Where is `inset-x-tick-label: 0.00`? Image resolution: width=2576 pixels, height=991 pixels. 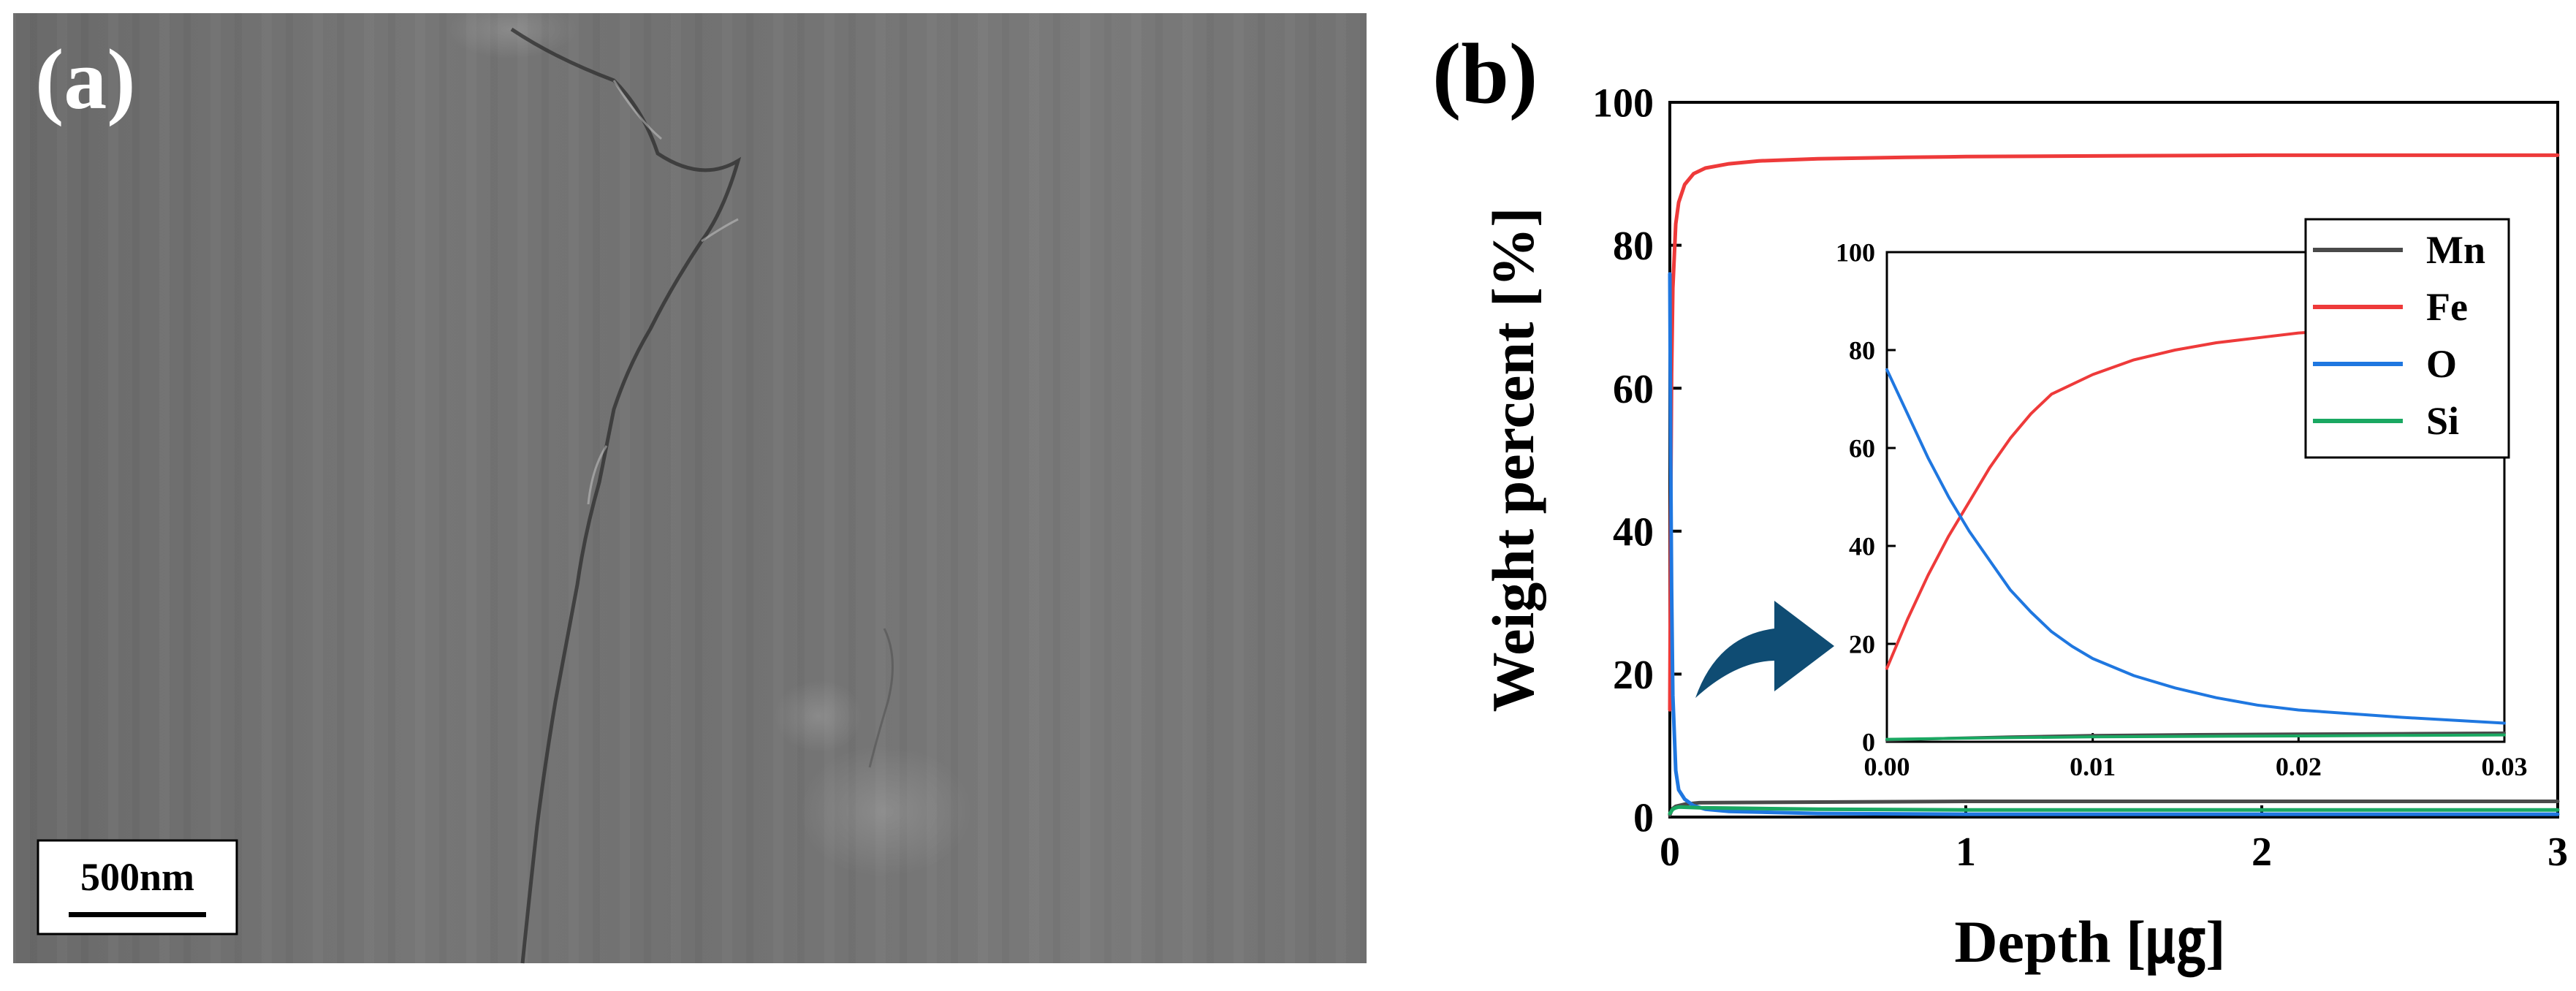
inset-x-tick-label: 0.00 is located at coordinates (1887, 766).